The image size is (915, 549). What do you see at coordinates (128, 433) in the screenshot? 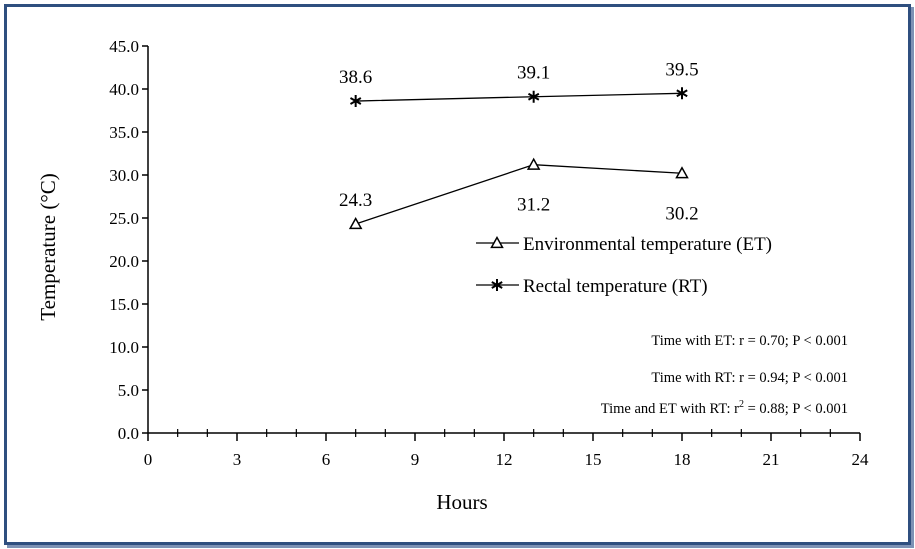
I see `y-tick-label: 0.0` at bounding box center [128, 433].